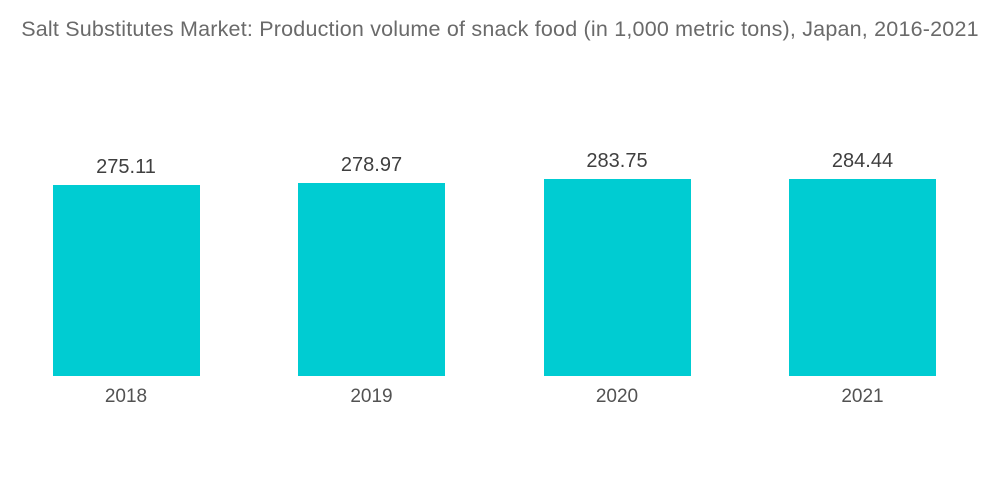 The image size is (1000, 504). What do you see at coordinates (862, 277) in the screenshot?
I see `bar-2021` at bounding box center [862, 277].